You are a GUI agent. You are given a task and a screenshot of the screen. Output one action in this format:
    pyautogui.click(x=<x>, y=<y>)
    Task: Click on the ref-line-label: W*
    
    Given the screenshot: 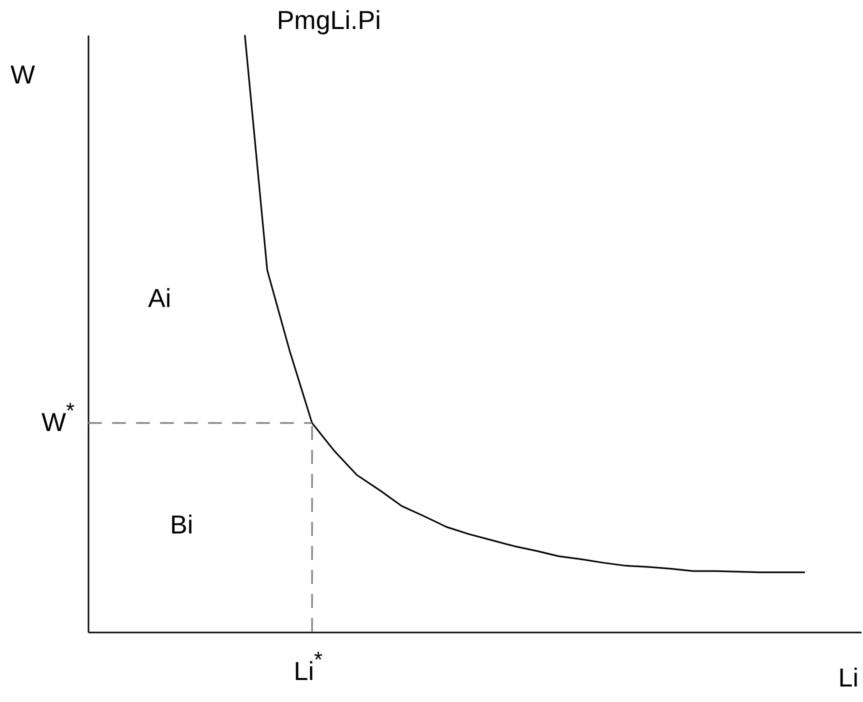 What is the action you would take?
    pyautogui.click(x=58, y=418)
    